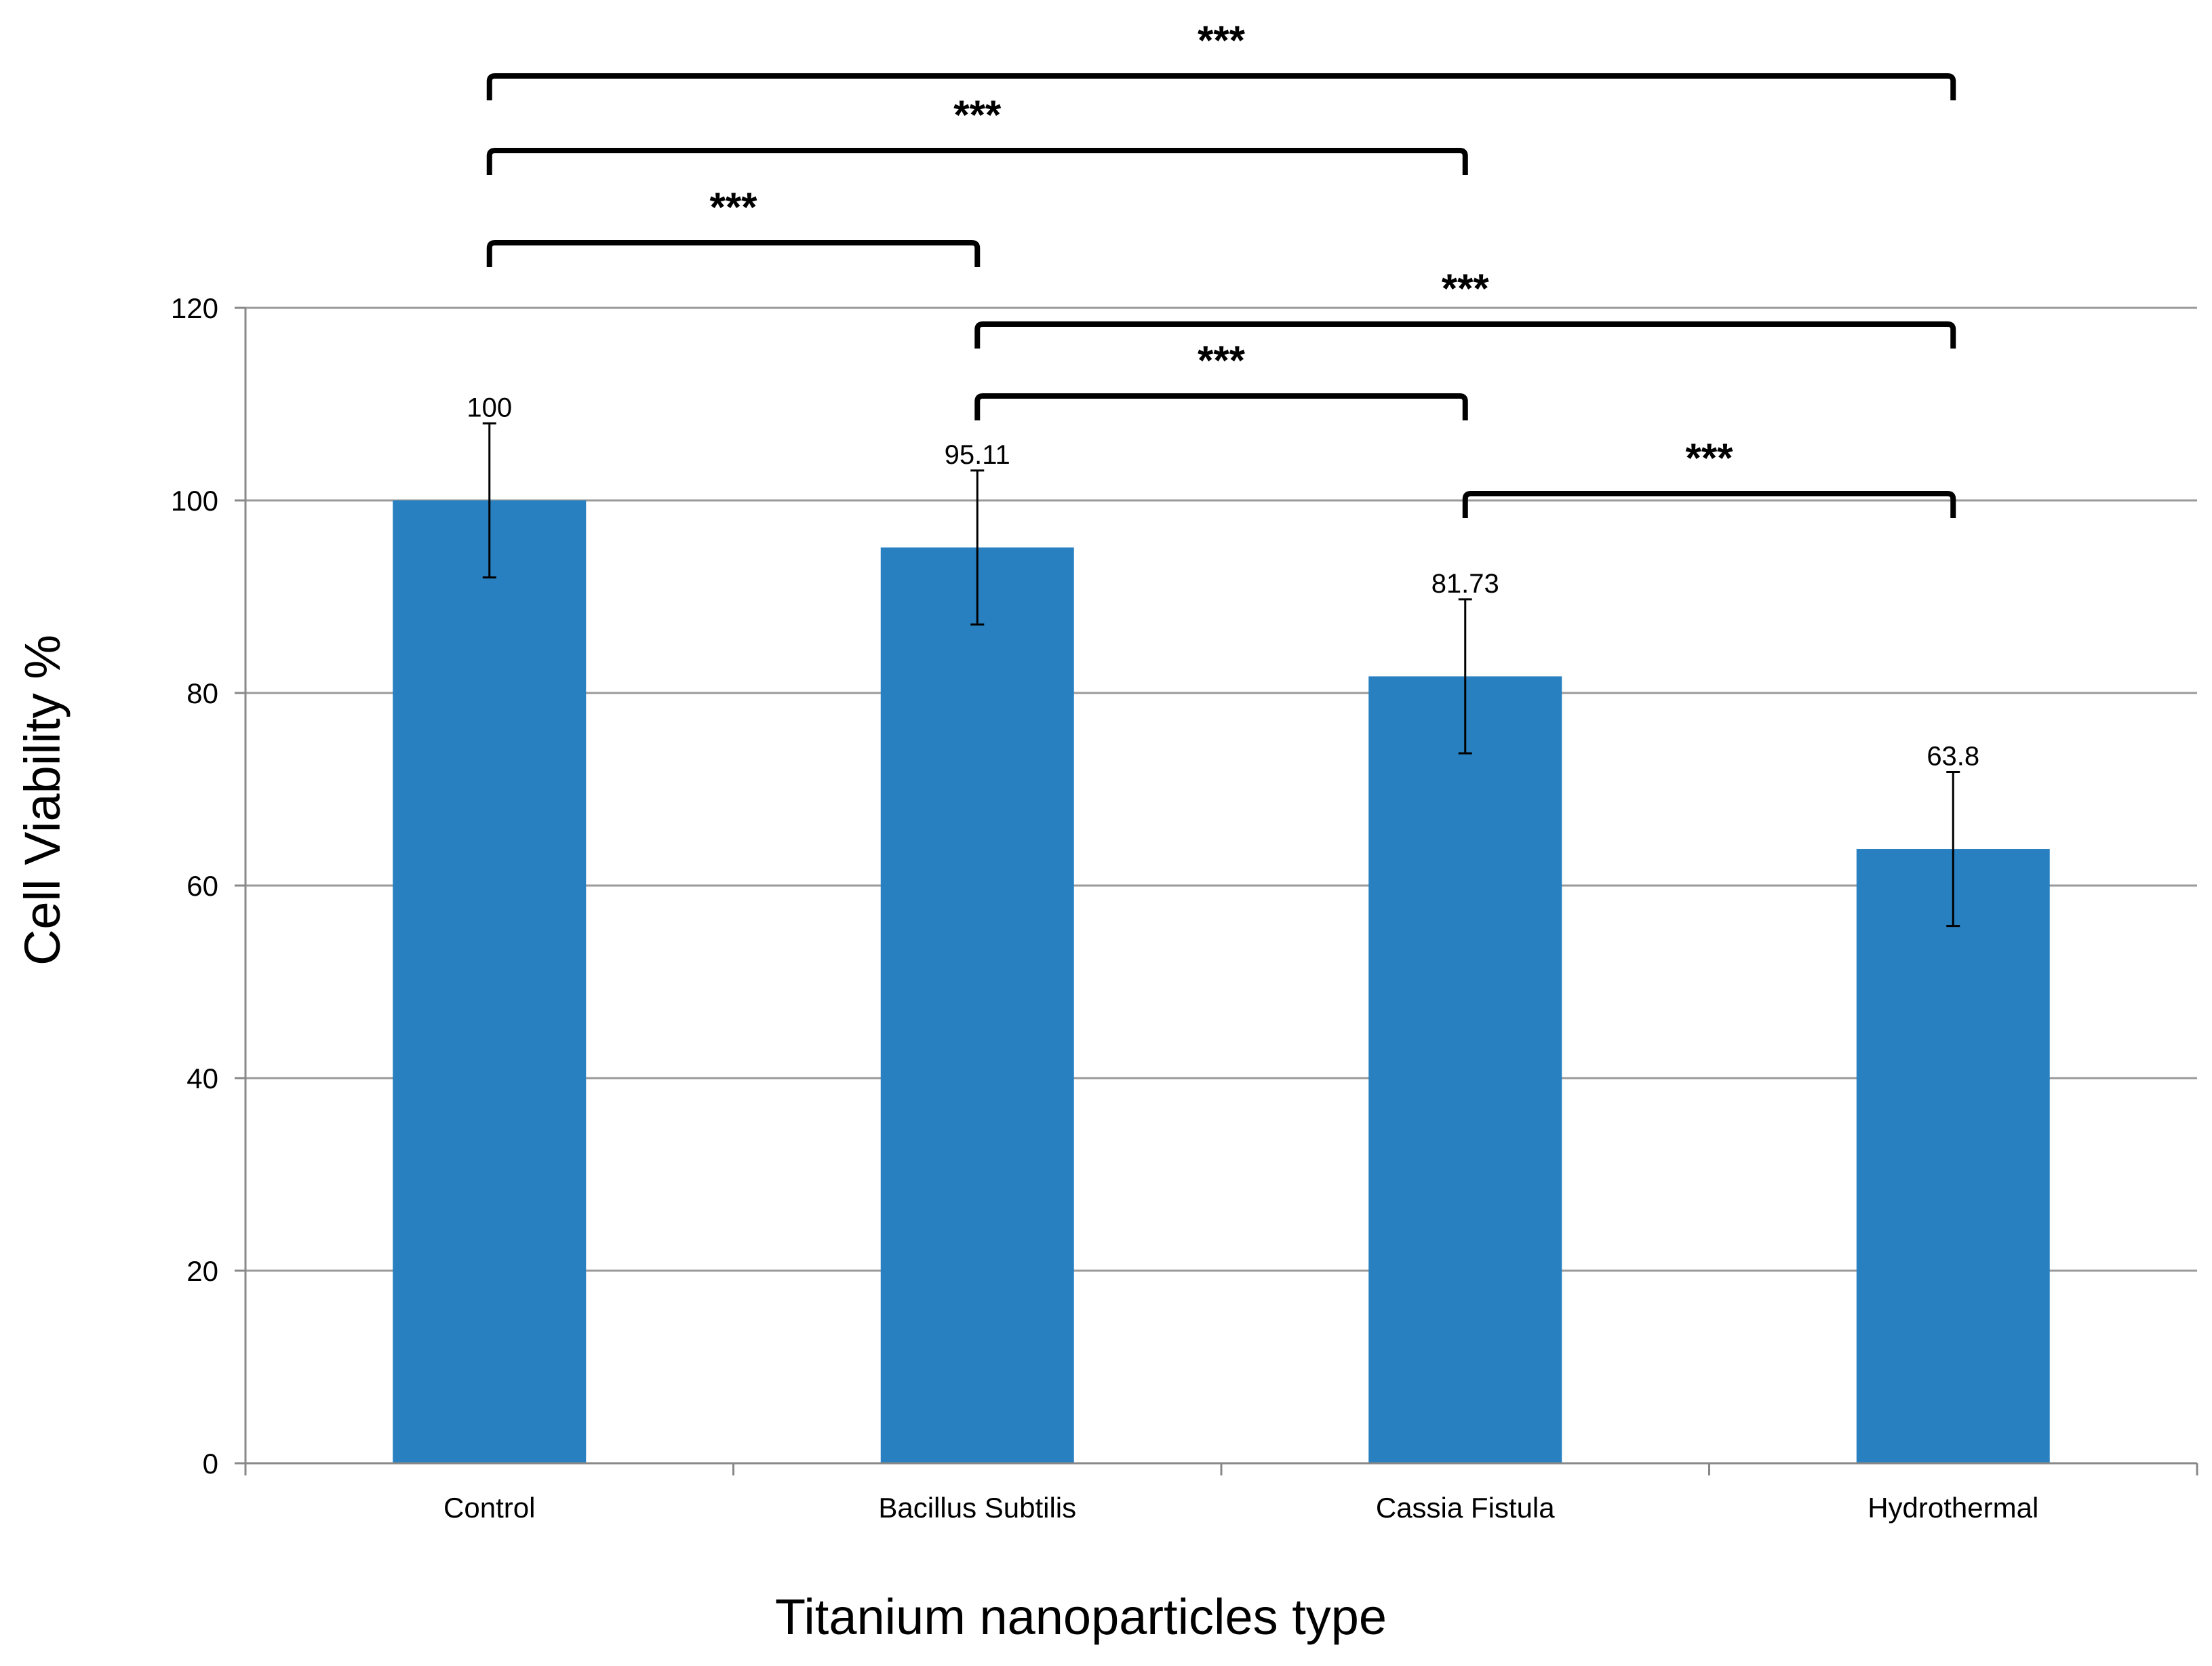 This screenshot has height=1666, width=2212. I want to click on category-label: Bacillus Subtilis, so click(977, 1508).